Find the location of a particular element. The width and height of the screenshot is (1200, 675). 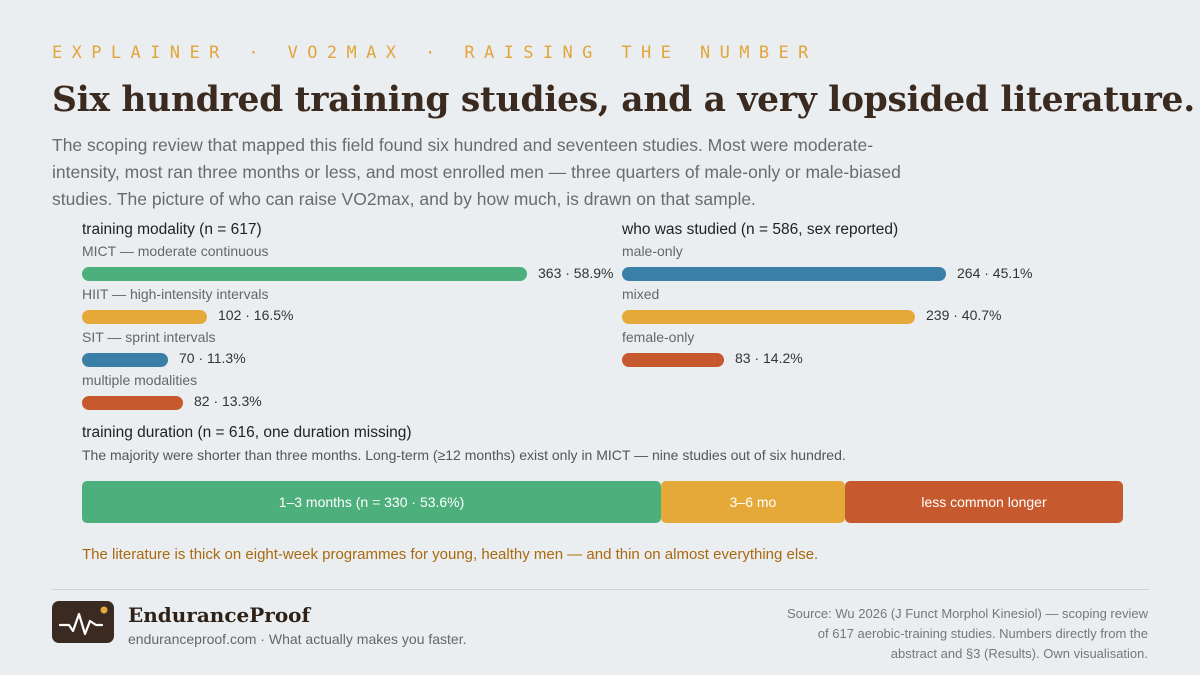

footer-divider is located at coordinates (600, 589).